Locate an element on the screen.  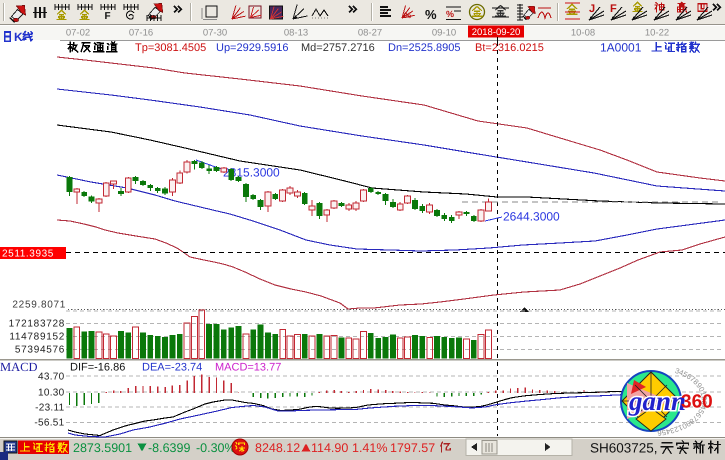
svg-text: -23.11 is located at coordinates (50, 407).